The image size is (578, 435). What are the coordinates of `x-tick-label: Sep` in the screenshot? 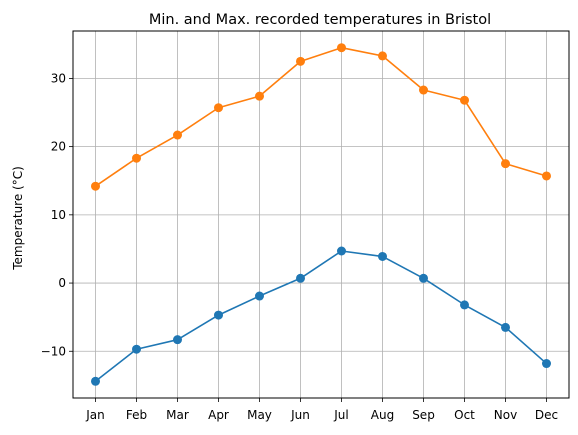 It's located at (423, 415).